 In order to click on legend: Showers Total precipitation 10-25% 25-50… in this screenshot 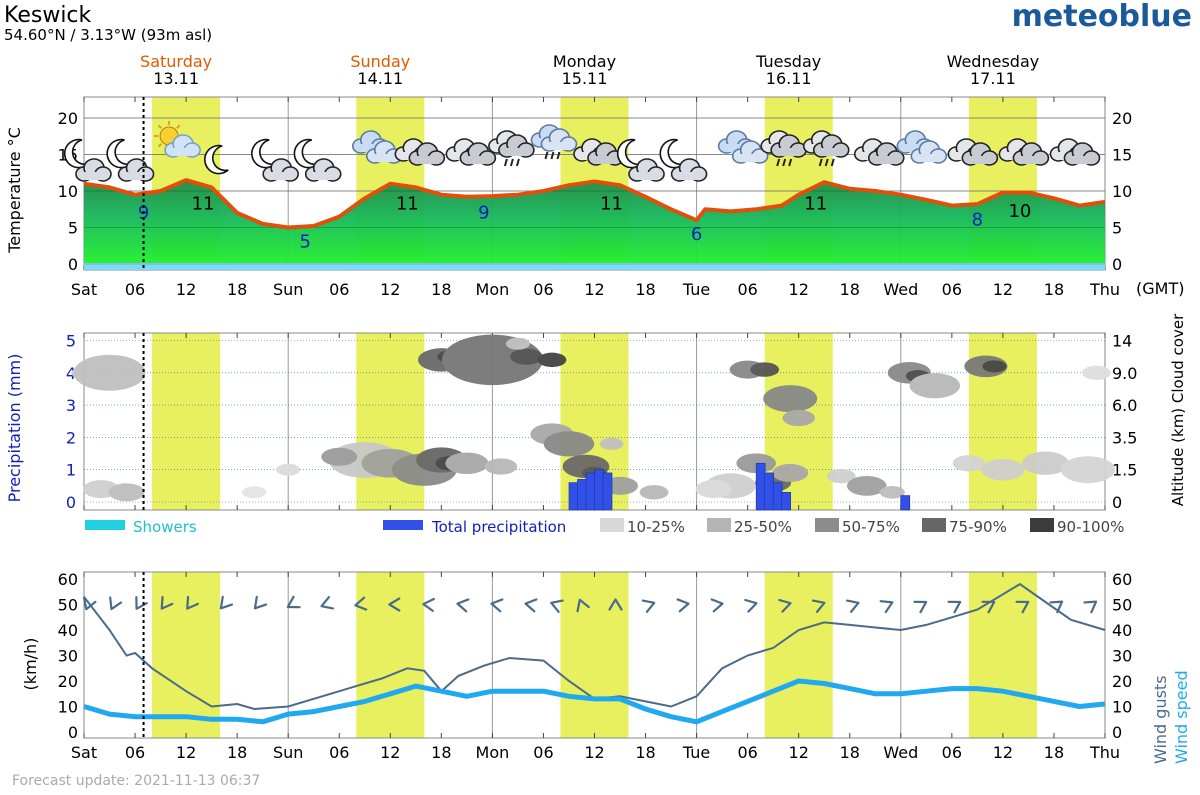, I will do `click(604, 527)`.